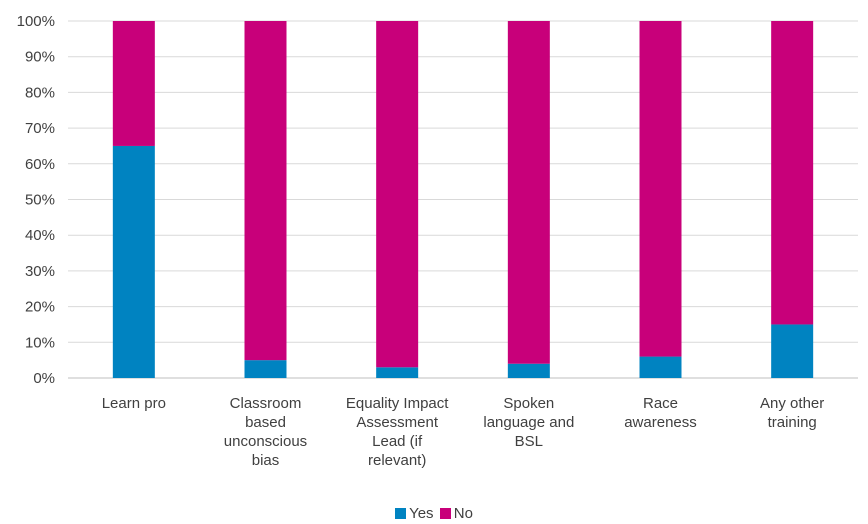 The height and width of the screenshot is (524, 868). What do you see at coordinates (40, 342) in the screenshot?
I see `y-tick-label: 10%` at bounding box center [40, 342].